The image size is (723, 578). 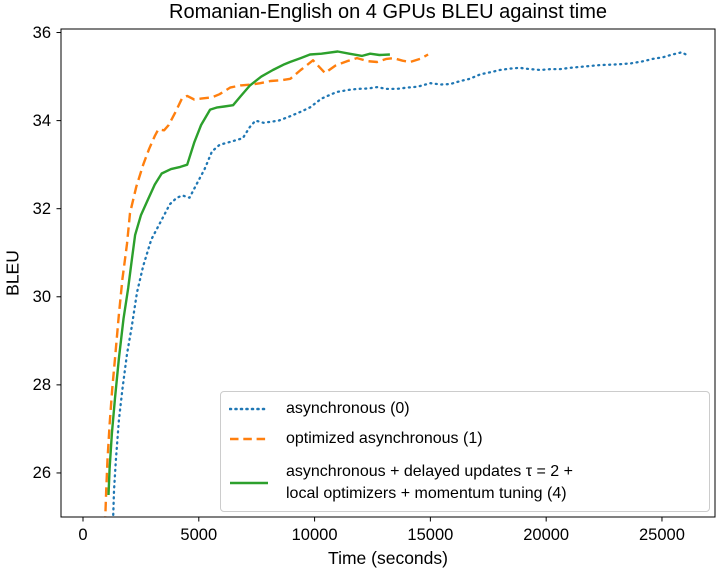 I want to click on x-tick-label: 0, so click(x=83, y=535).